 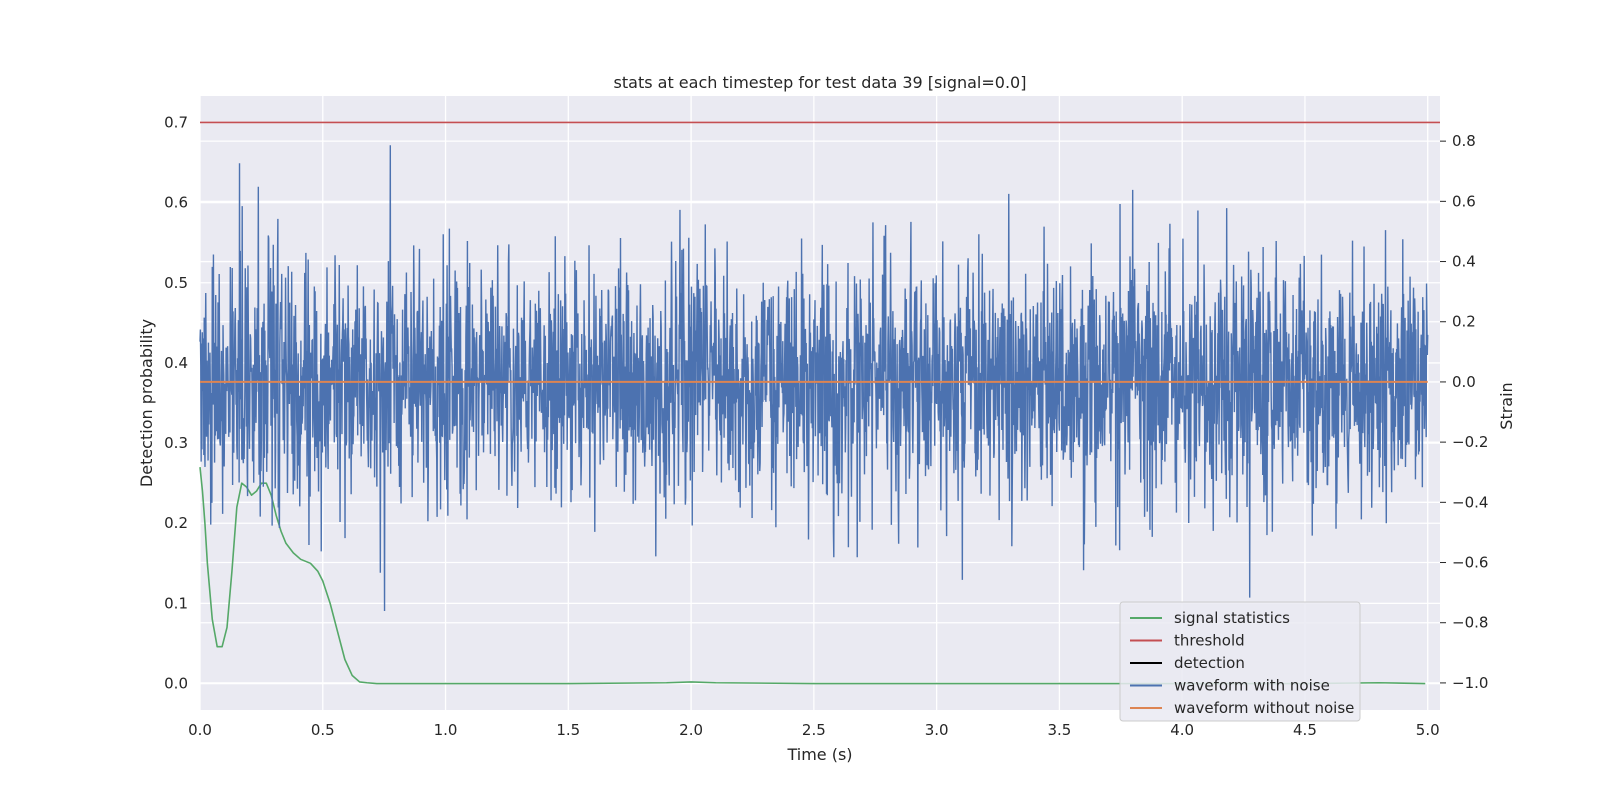 What do you see at coordinates (691, 730) in the screenshot?
I see `x-tick-label: 2.0` at bounding box center [691, 730].